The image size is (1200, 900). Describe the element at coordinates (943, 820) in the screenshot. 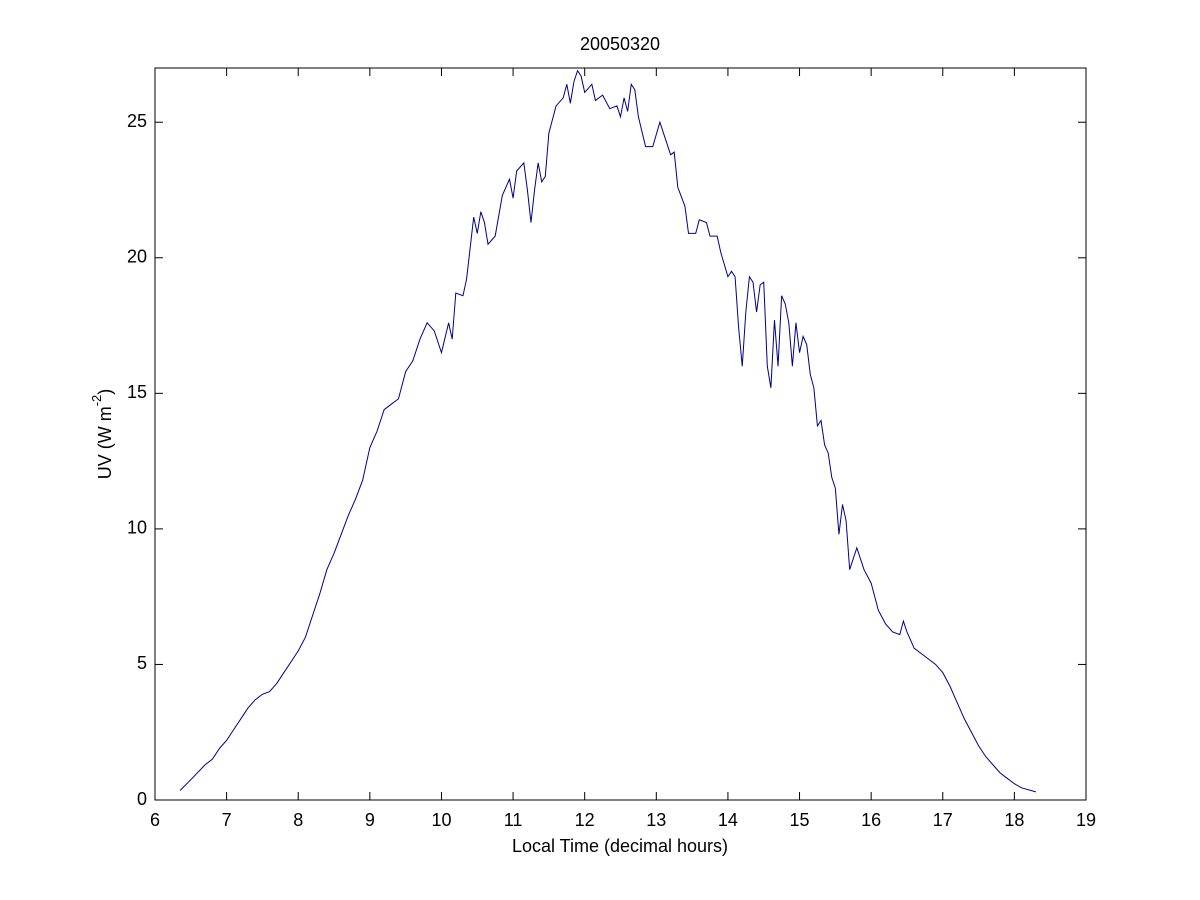

I see `x-tick-label: 17` at that location.